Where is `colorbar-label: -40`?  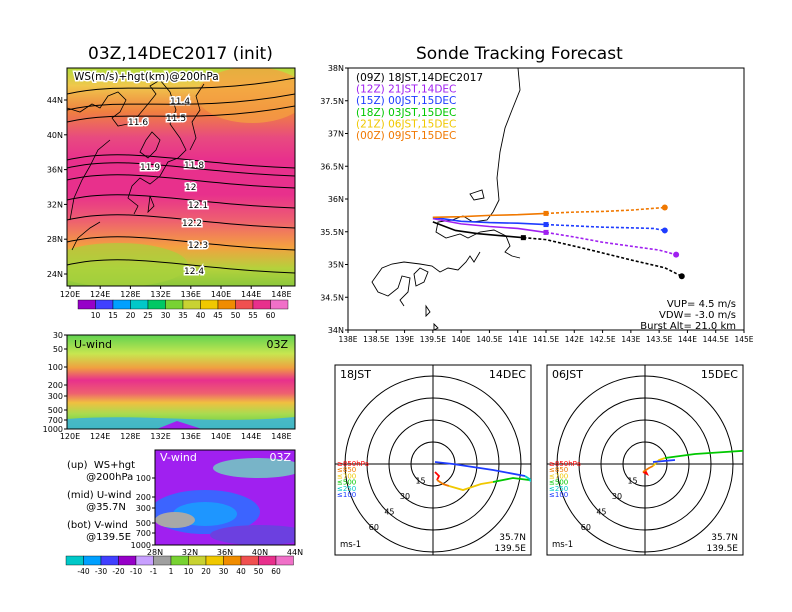
colorbar-label: -40 is located at coordinates (83, 571).